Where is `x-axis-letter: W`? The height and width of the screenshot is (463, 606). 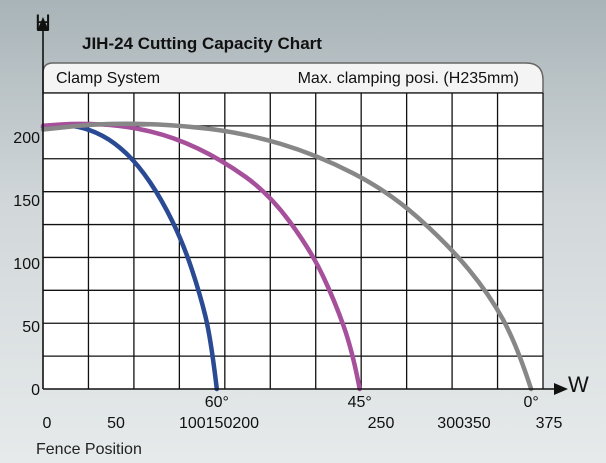
x-axis-letter: W is located at coordinates (578, 384).